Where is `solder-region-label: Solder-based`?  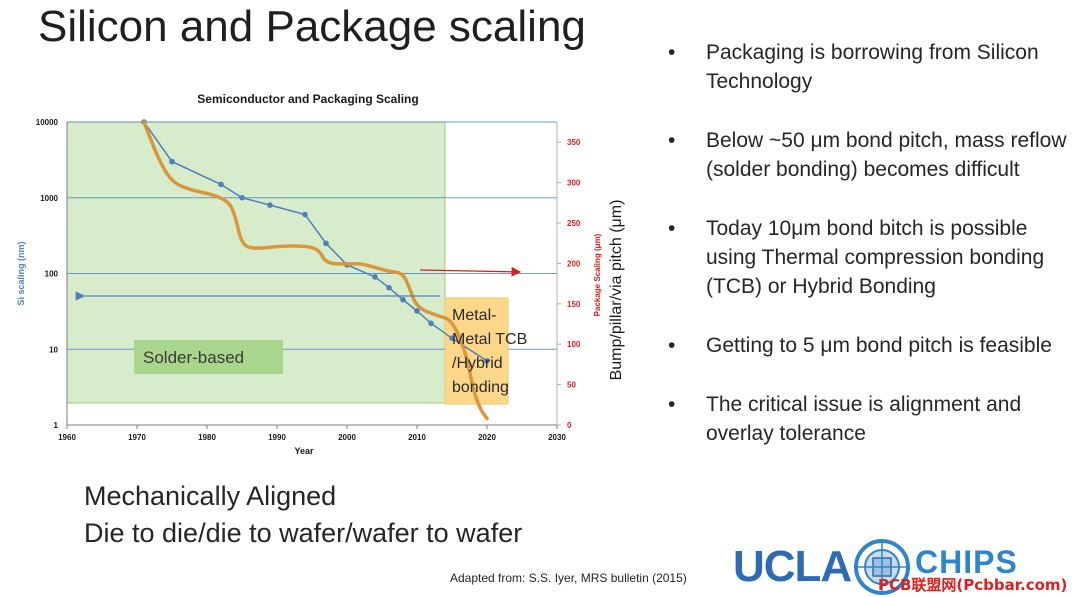
solder-region-label: Solder-based is located at coordinates (193, 357).